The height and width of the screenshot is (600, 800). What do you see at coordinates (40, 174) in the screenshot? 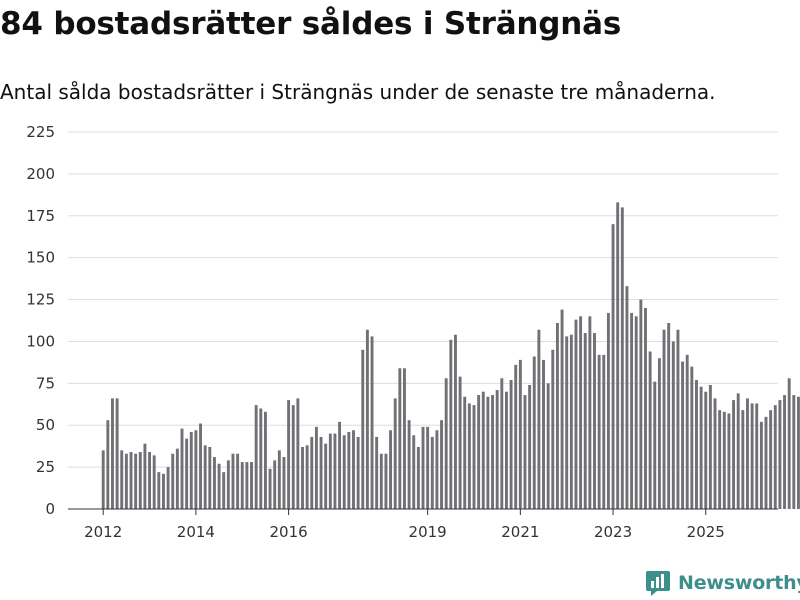
I see `y-tick-label: 200` at bounding box center [40, 174].